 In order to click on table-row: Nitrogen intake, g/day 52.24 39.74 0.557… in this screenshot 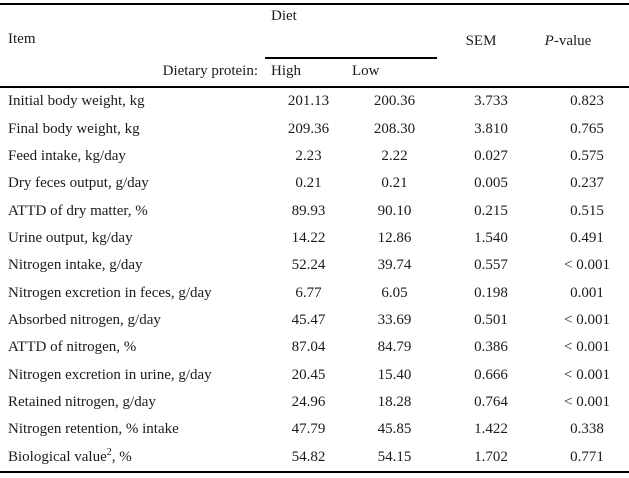, I will do `click(314, 265)`.